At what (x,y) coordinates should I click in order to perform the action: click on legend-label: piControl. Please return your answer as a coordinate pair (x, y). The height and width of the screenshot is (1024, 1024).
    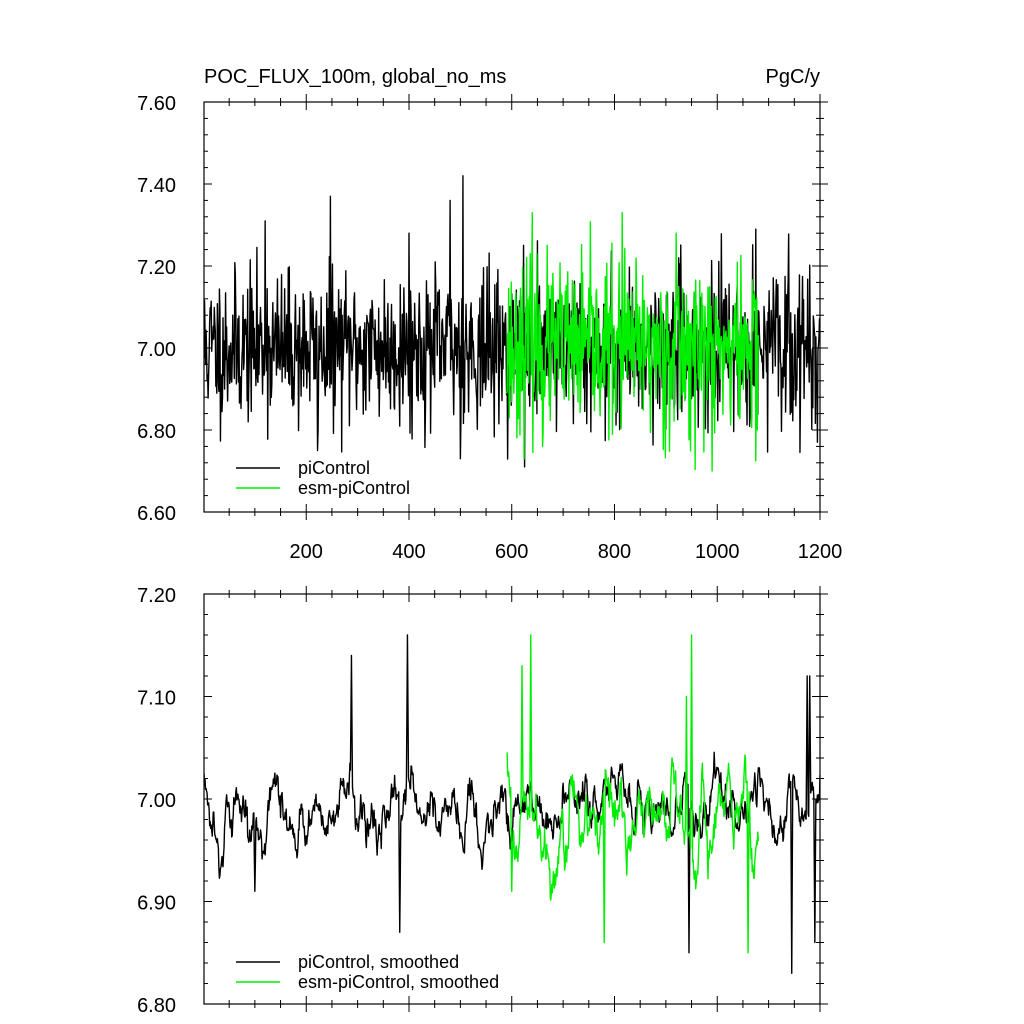
    Looking at the image, I should click on (334, 468).